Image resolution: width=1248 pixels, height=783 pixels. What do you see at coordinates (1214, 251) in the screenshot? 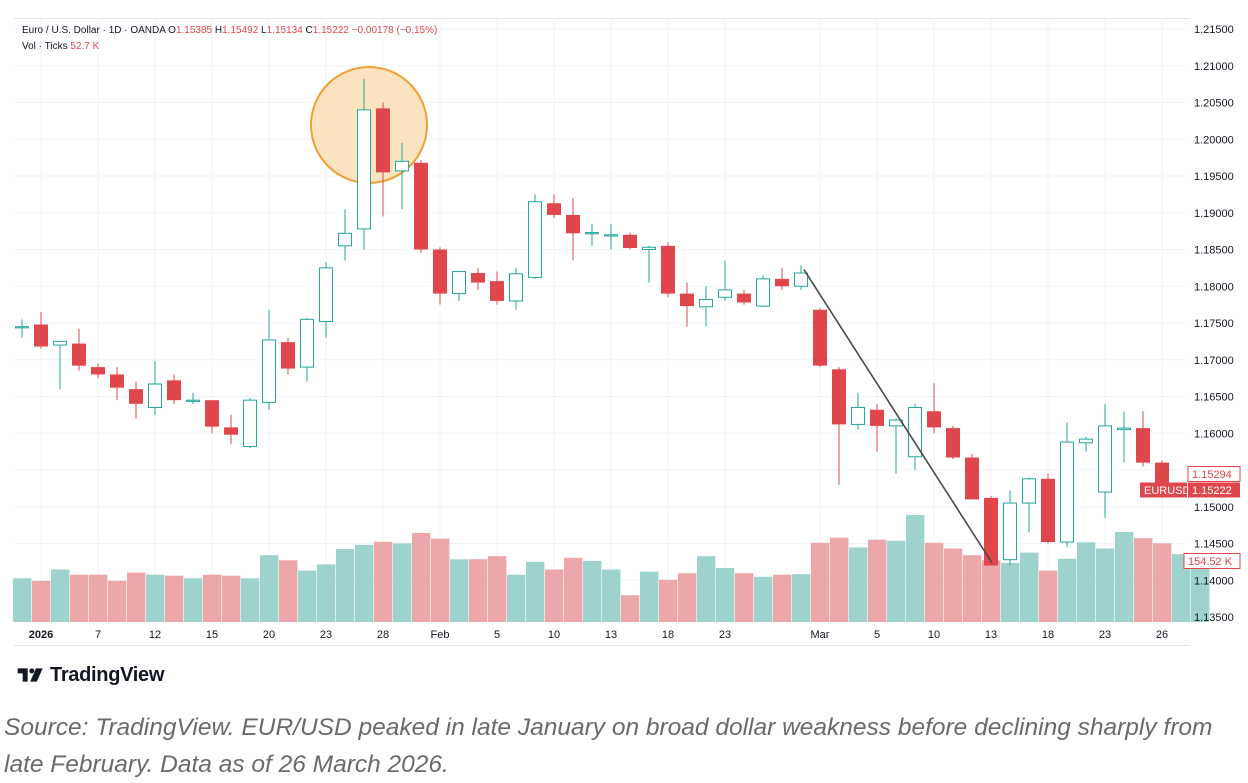
I see `y-tick-label: 1.18500` at bounding box center [1214, 251].